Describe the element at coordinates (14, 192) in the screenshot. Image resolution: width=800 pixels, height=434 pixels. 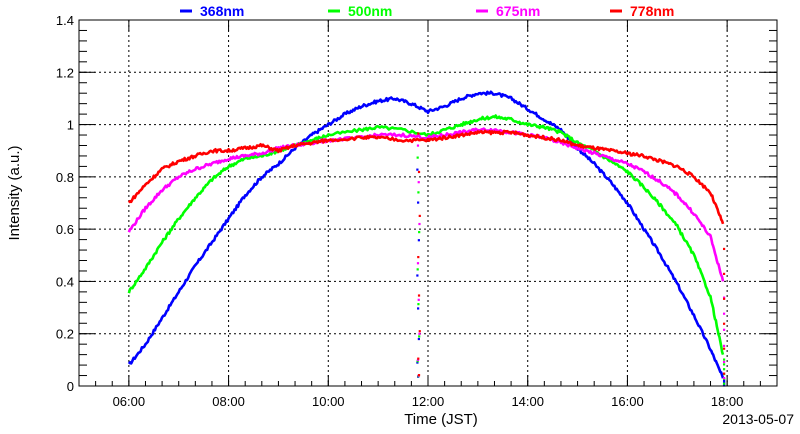
I see `y-axis-title: Intensity (a.u.)` at that location.